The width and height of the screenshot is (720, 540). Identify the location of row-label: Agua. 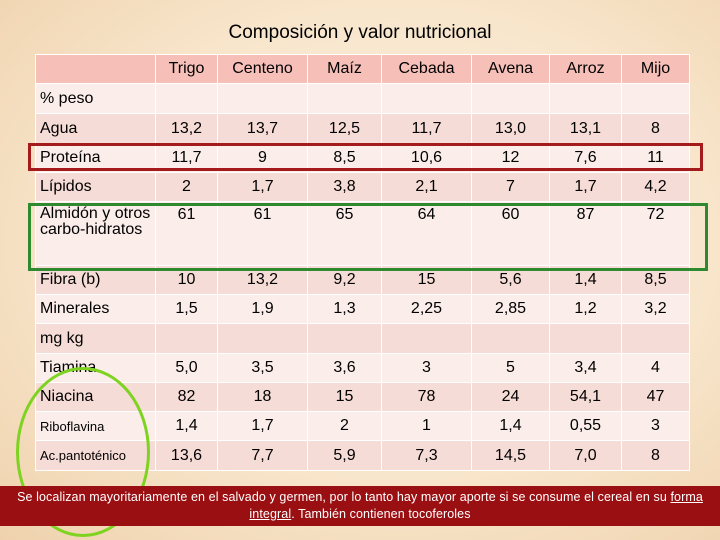
(95, 128).